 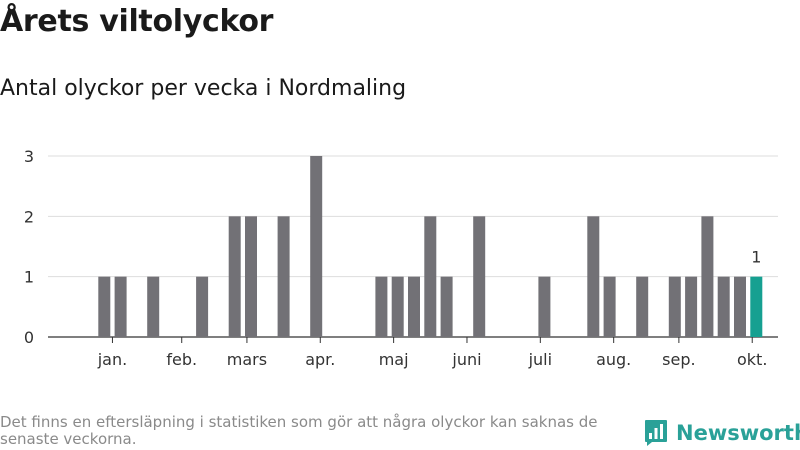 What do you see at coordinates (203, 88) in the screenshot?
I see `chart-subtitle: Antal olyckor per vecka i Nordmaling` at bounding box center [203, 88].